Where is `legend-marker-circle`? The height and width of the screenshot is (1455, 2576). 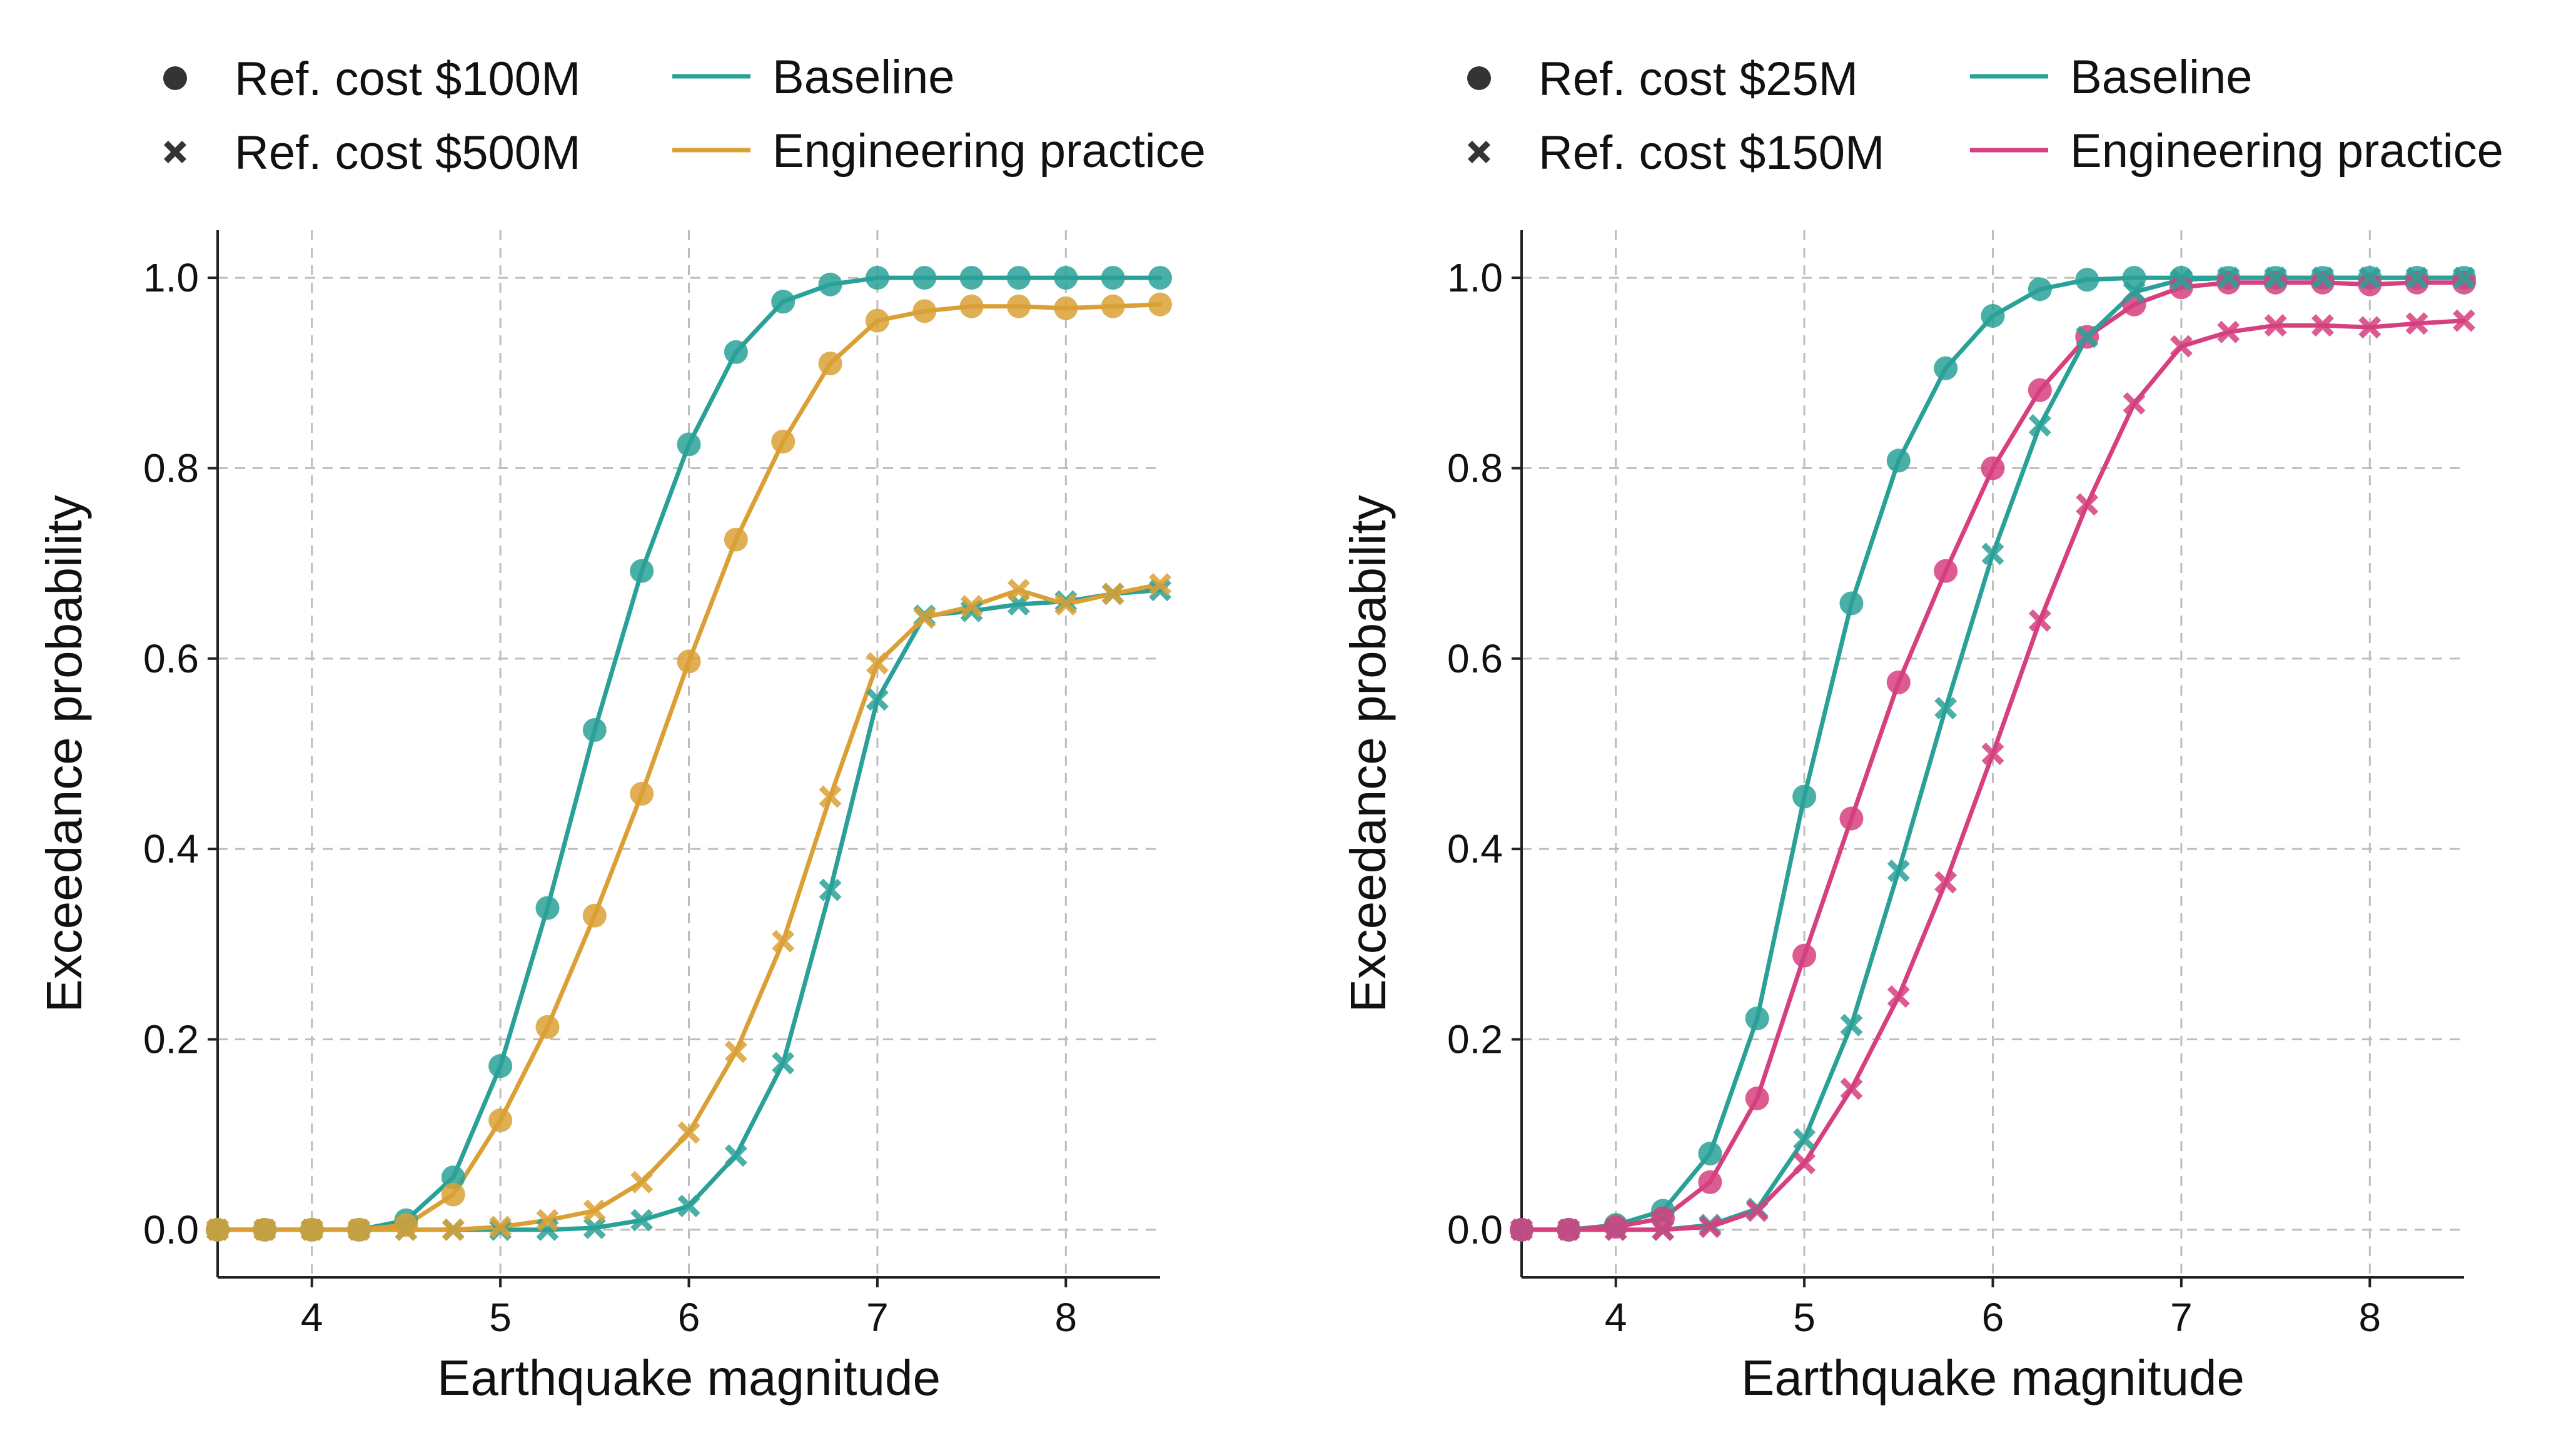 legend-marker-circle is located at coordinates (175, 78).